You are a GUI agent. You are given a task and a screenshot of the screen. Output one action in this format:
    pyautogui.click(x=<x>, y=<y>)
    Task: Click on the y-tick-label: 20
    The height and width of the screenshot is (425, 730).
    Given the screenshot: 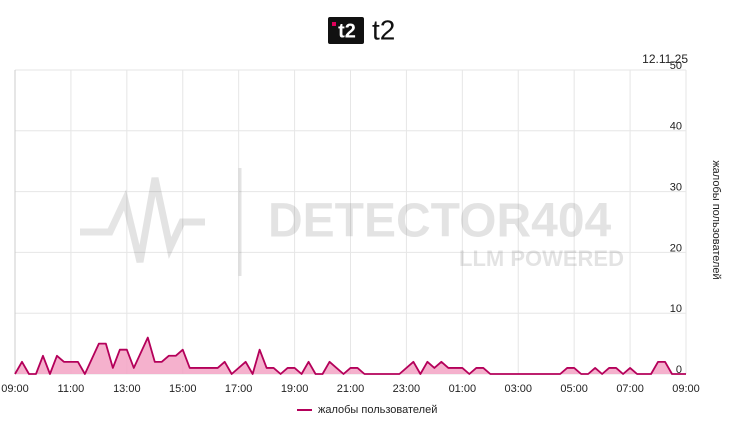 What is the action you would take?
    pyautogui.click(x=676, y=248)
    